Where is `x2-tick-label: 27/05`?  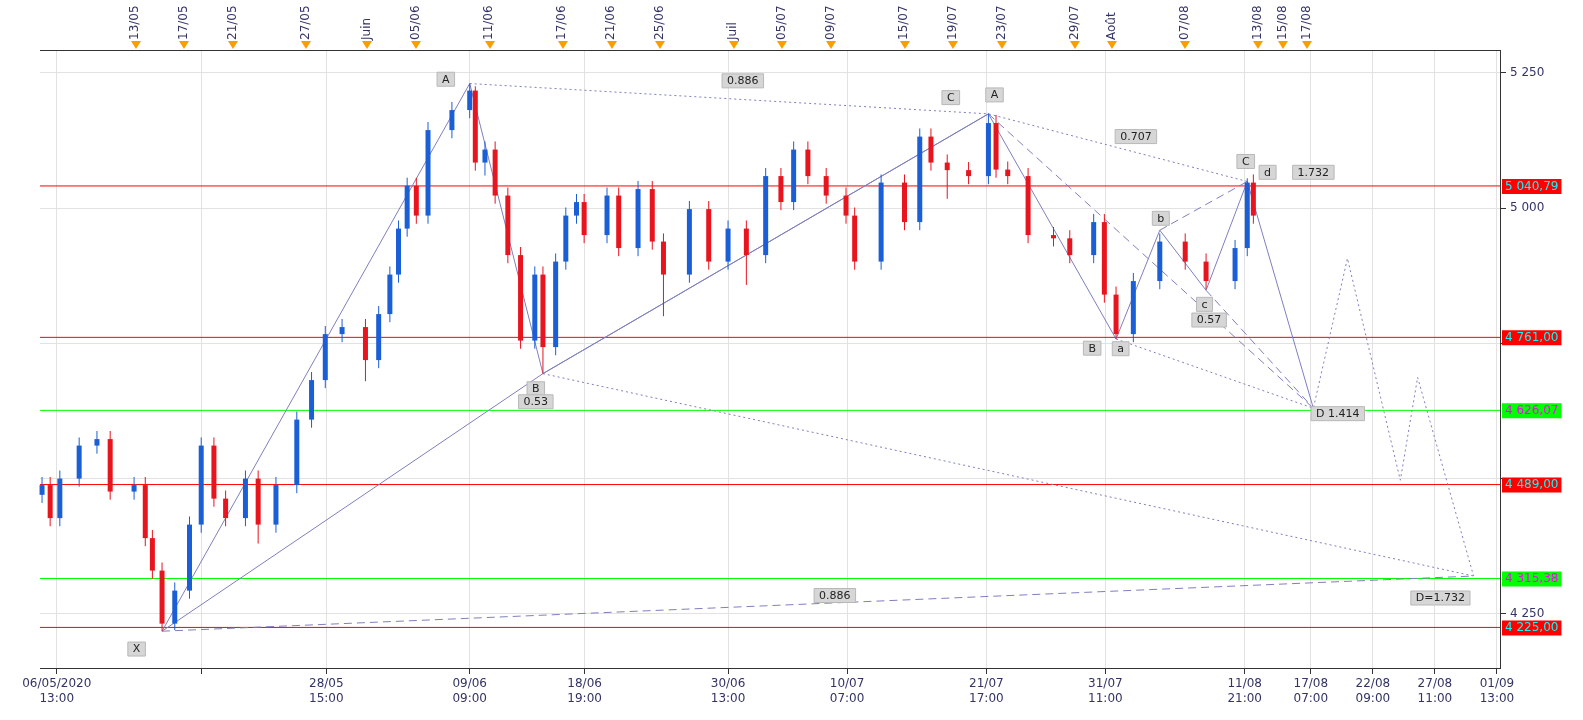 x2-tick-label: 27/05 is located at coordinates (305, 22).